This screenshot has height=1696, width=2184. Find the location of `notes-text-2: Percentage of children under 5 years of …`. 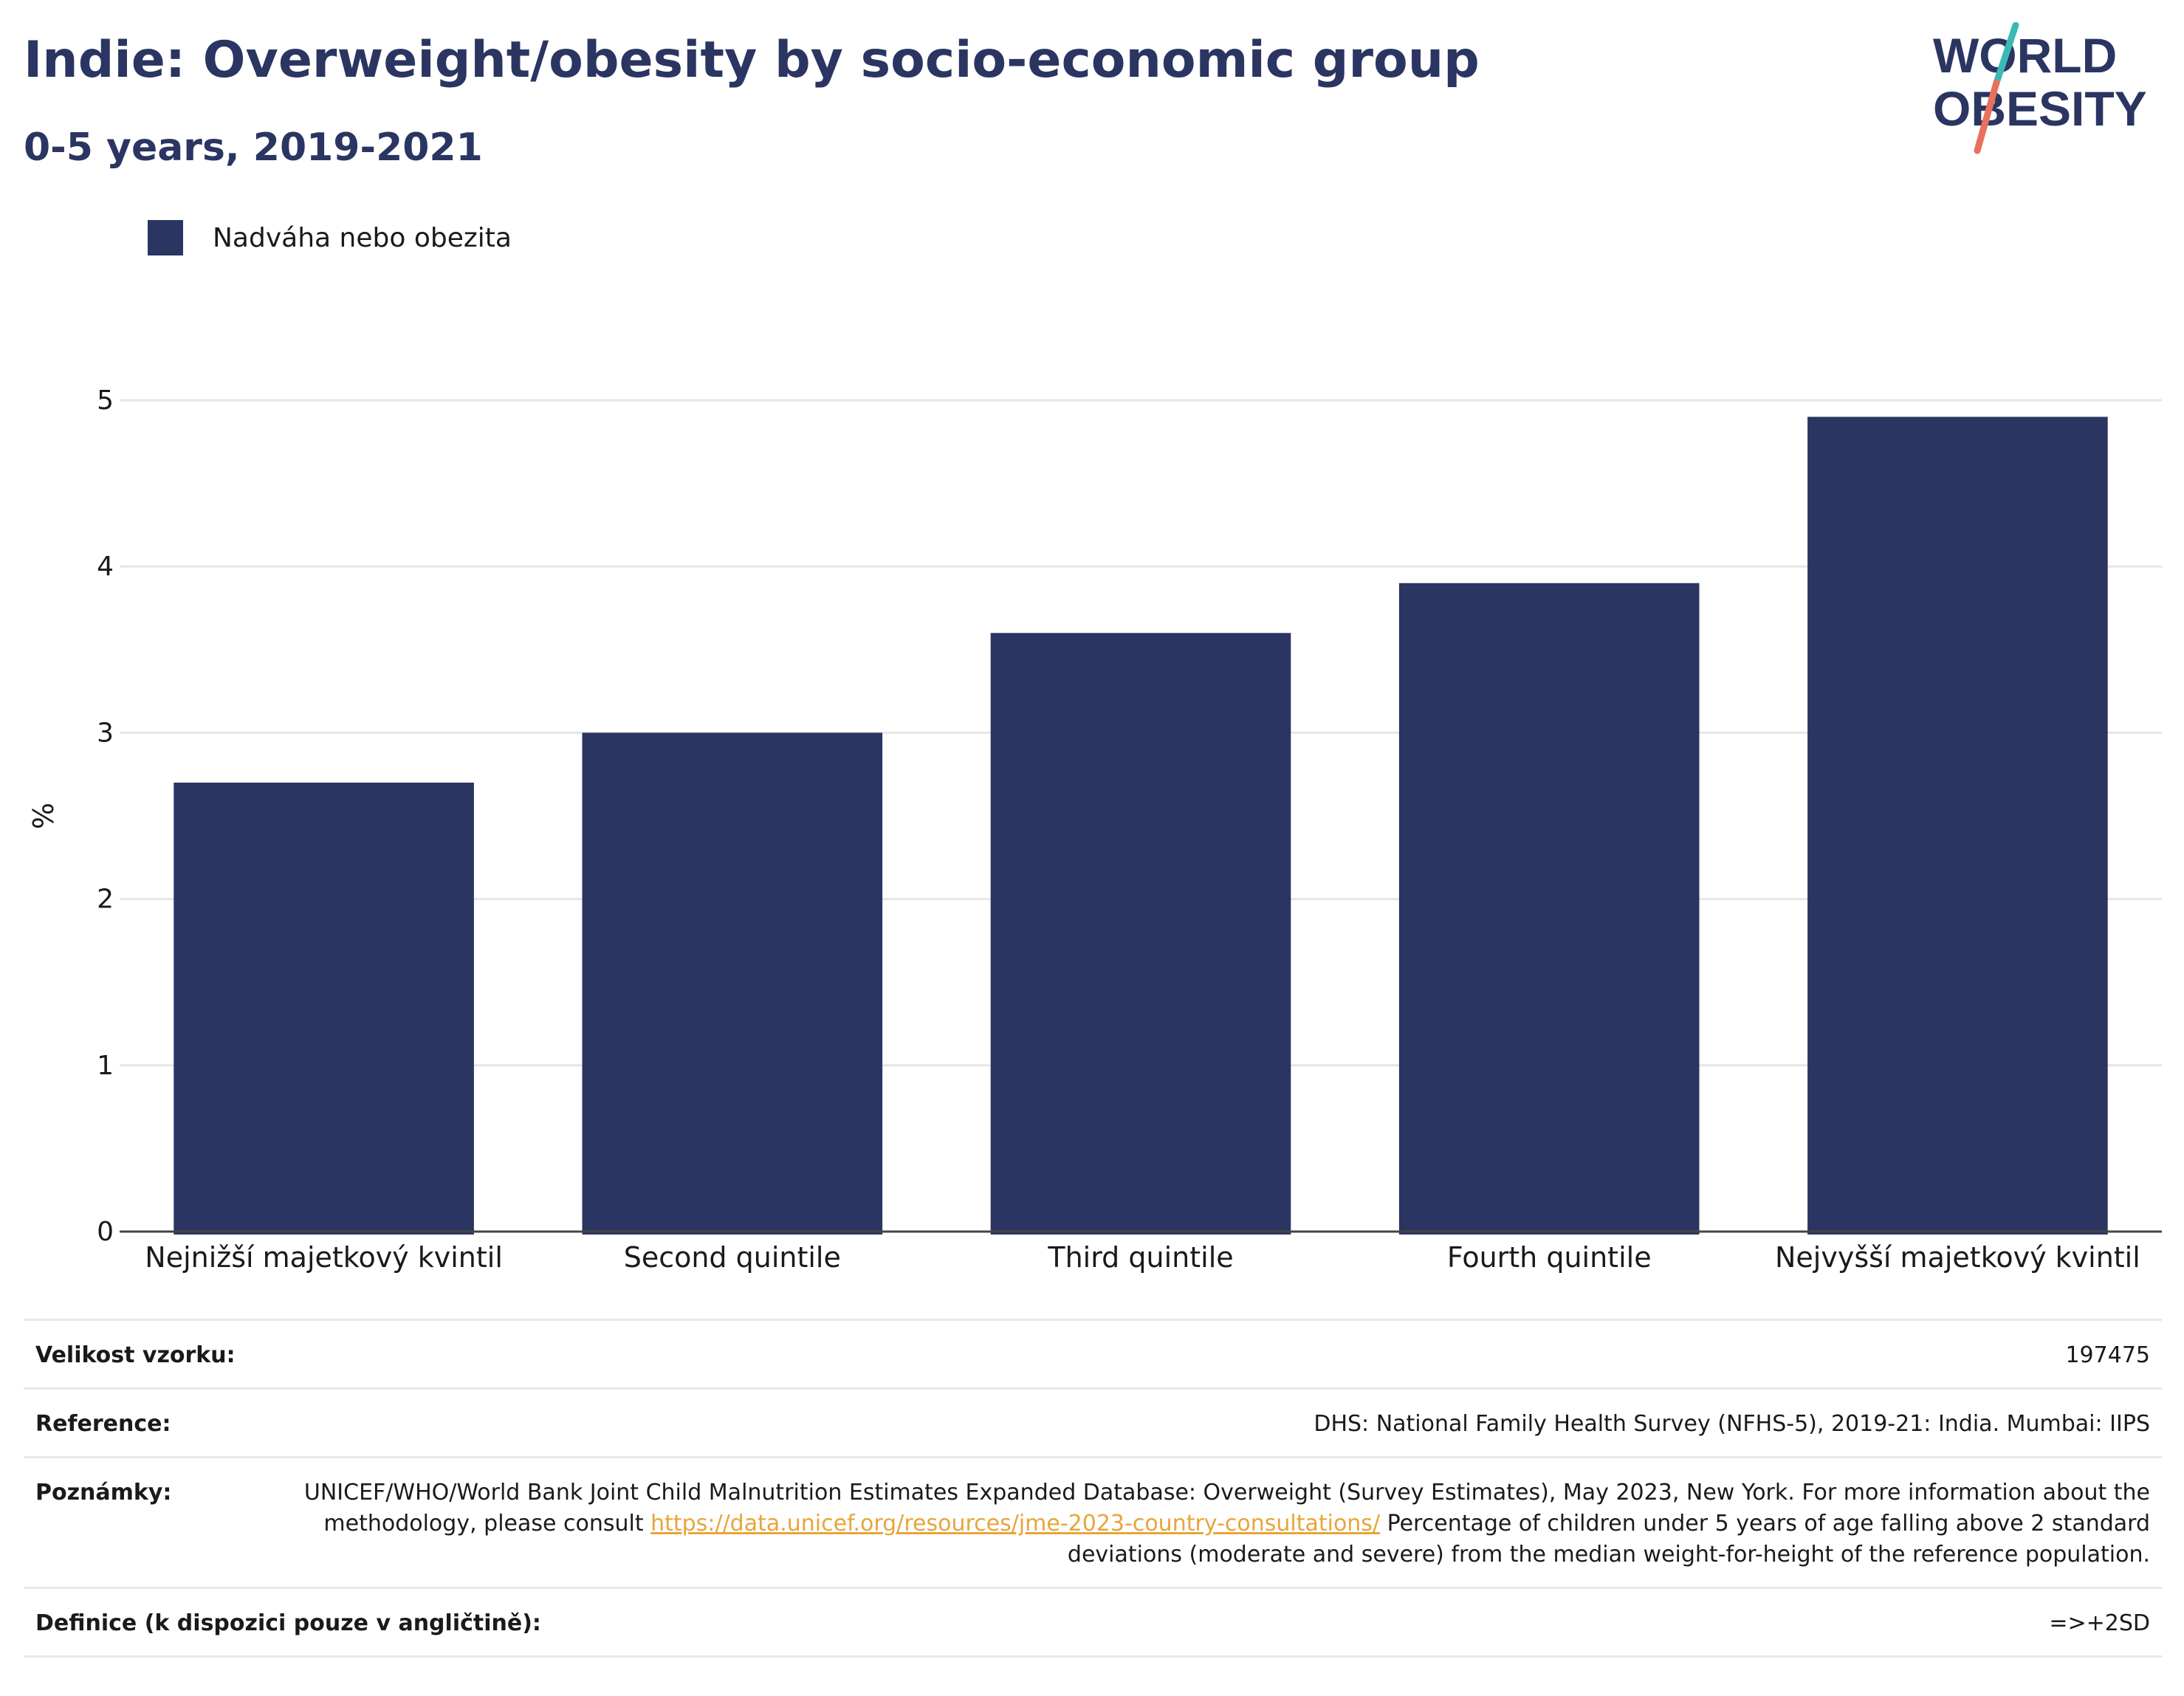

notes-text-2: Percentage of children under 5 years of … is located at coordinates (1609, 1540).